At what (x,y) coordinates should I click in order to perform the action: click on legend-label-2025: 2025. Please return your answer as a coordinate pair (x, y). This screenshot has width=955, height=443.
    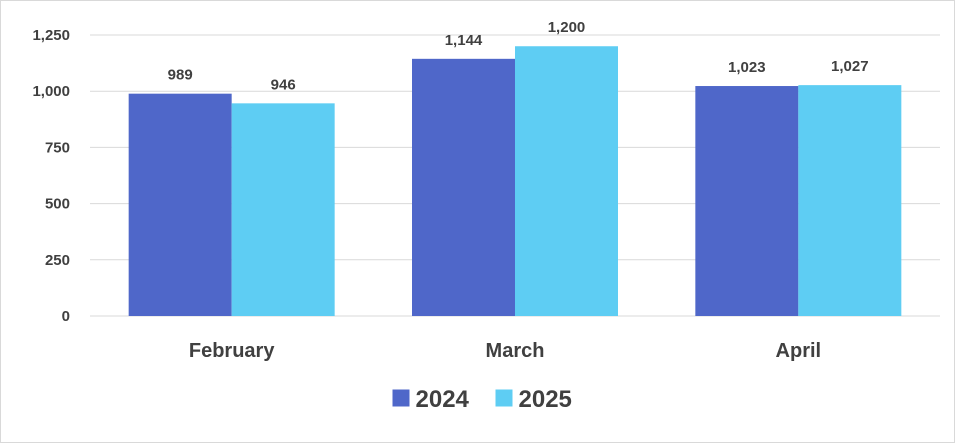
    Looking at the image, I should click on (545, 399).